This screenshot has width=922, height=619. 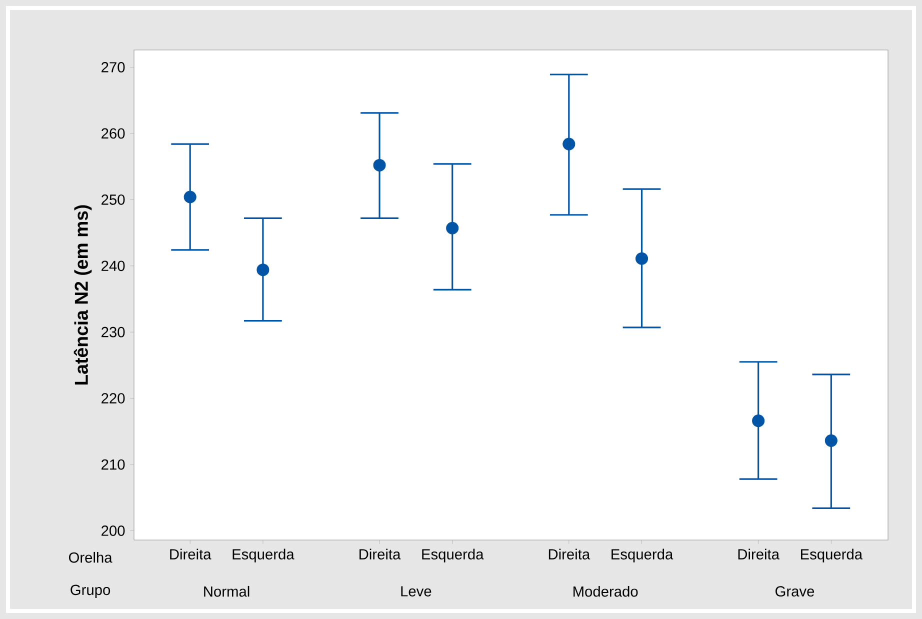 I want to click on y-tick-label: 270, so click(x=113, y=67).